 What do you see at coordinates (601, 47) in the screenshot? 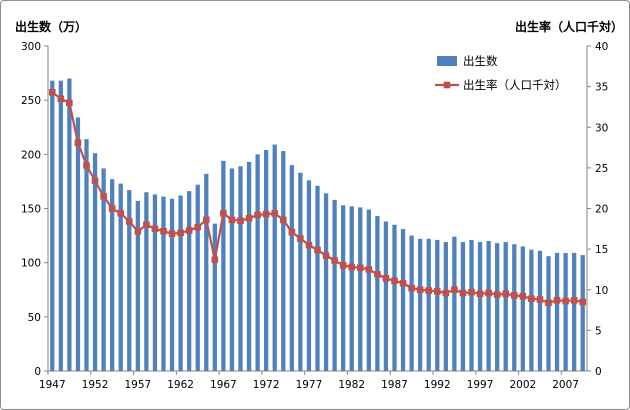
I see `right-tick-label: 40` at bounding box center [601, 47].